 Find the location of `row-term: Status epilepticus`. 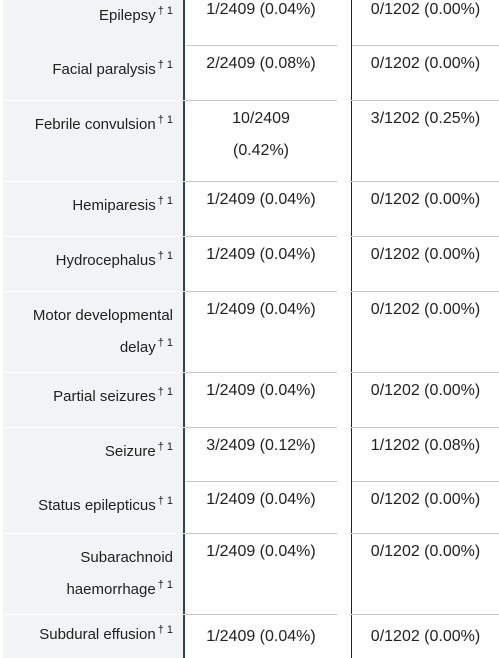

row-term: Status epilepticus is located at coordinates (97, 505).